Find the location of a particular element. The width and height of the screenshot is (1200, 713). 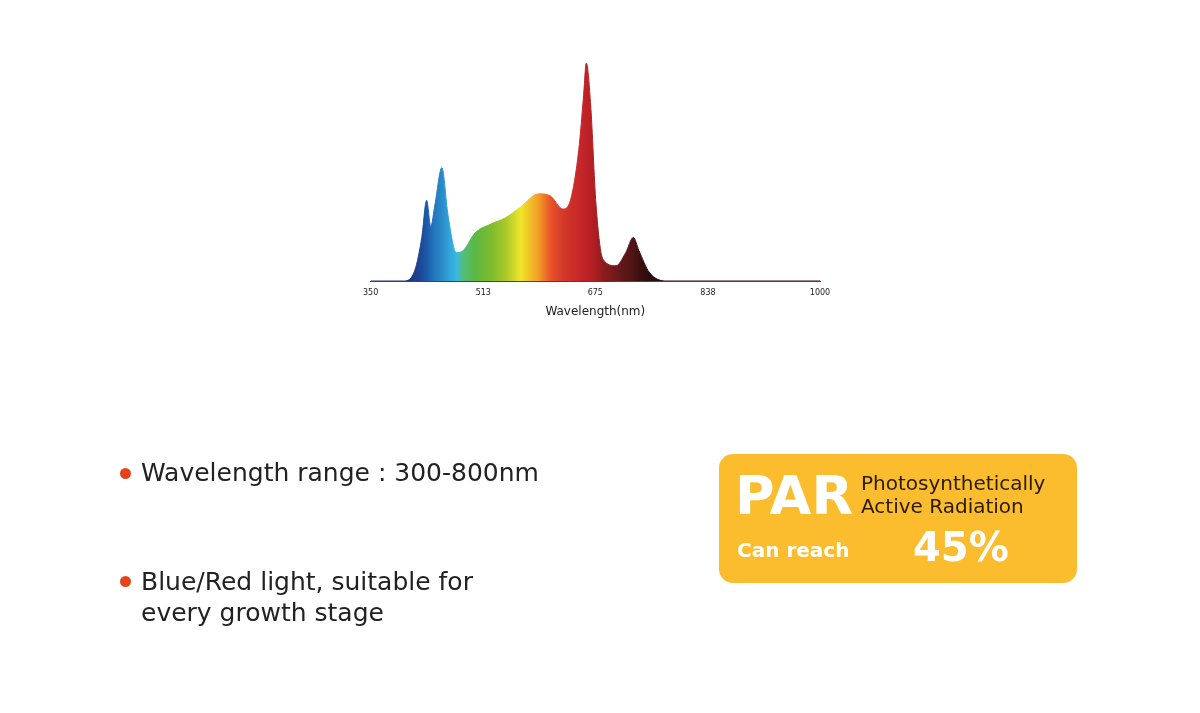

x-tick-label: 513 is located at coordinates (483, 292).